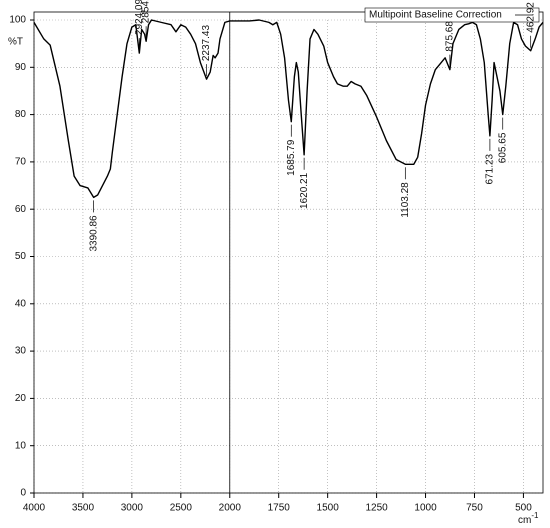 Image resolution: width=550 pixels, height=528 pixels. I want to click on y-tick-label: 40, so click(21, 303).